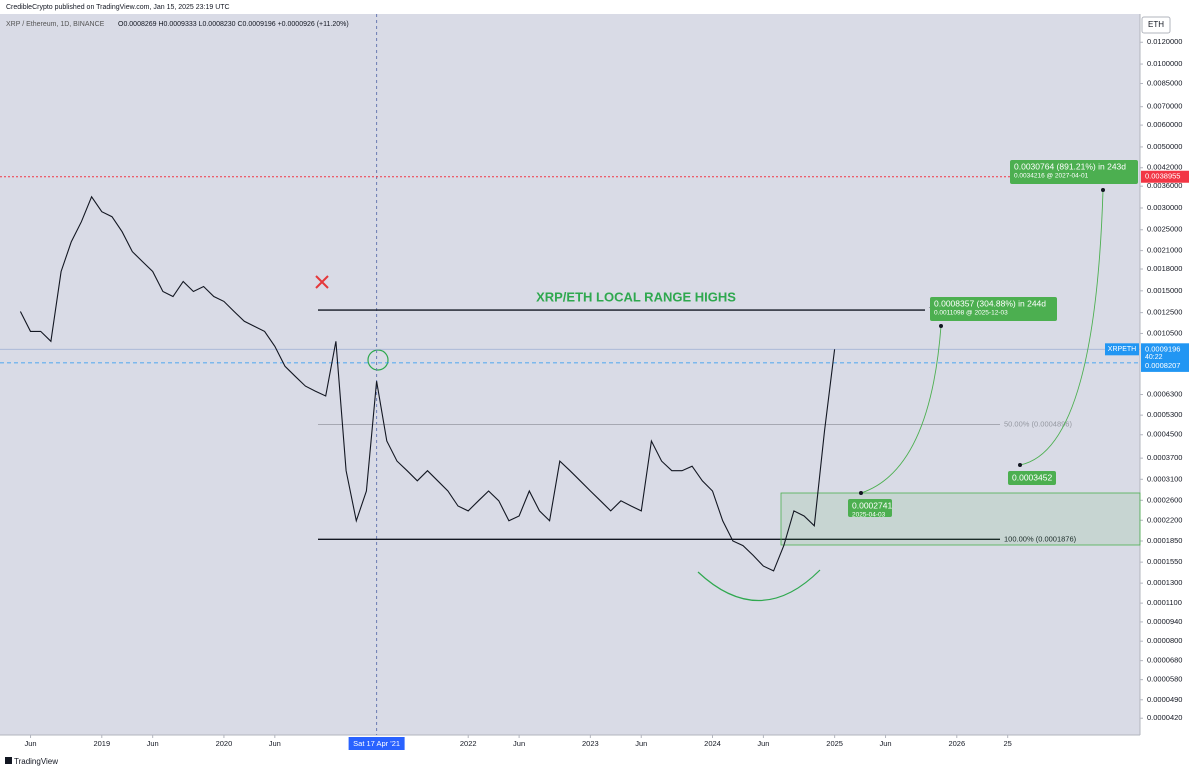  Describe the element at coordinates (1164, 124) in the screenshot. I see `y-tick-label: 0.0060000` at that location.